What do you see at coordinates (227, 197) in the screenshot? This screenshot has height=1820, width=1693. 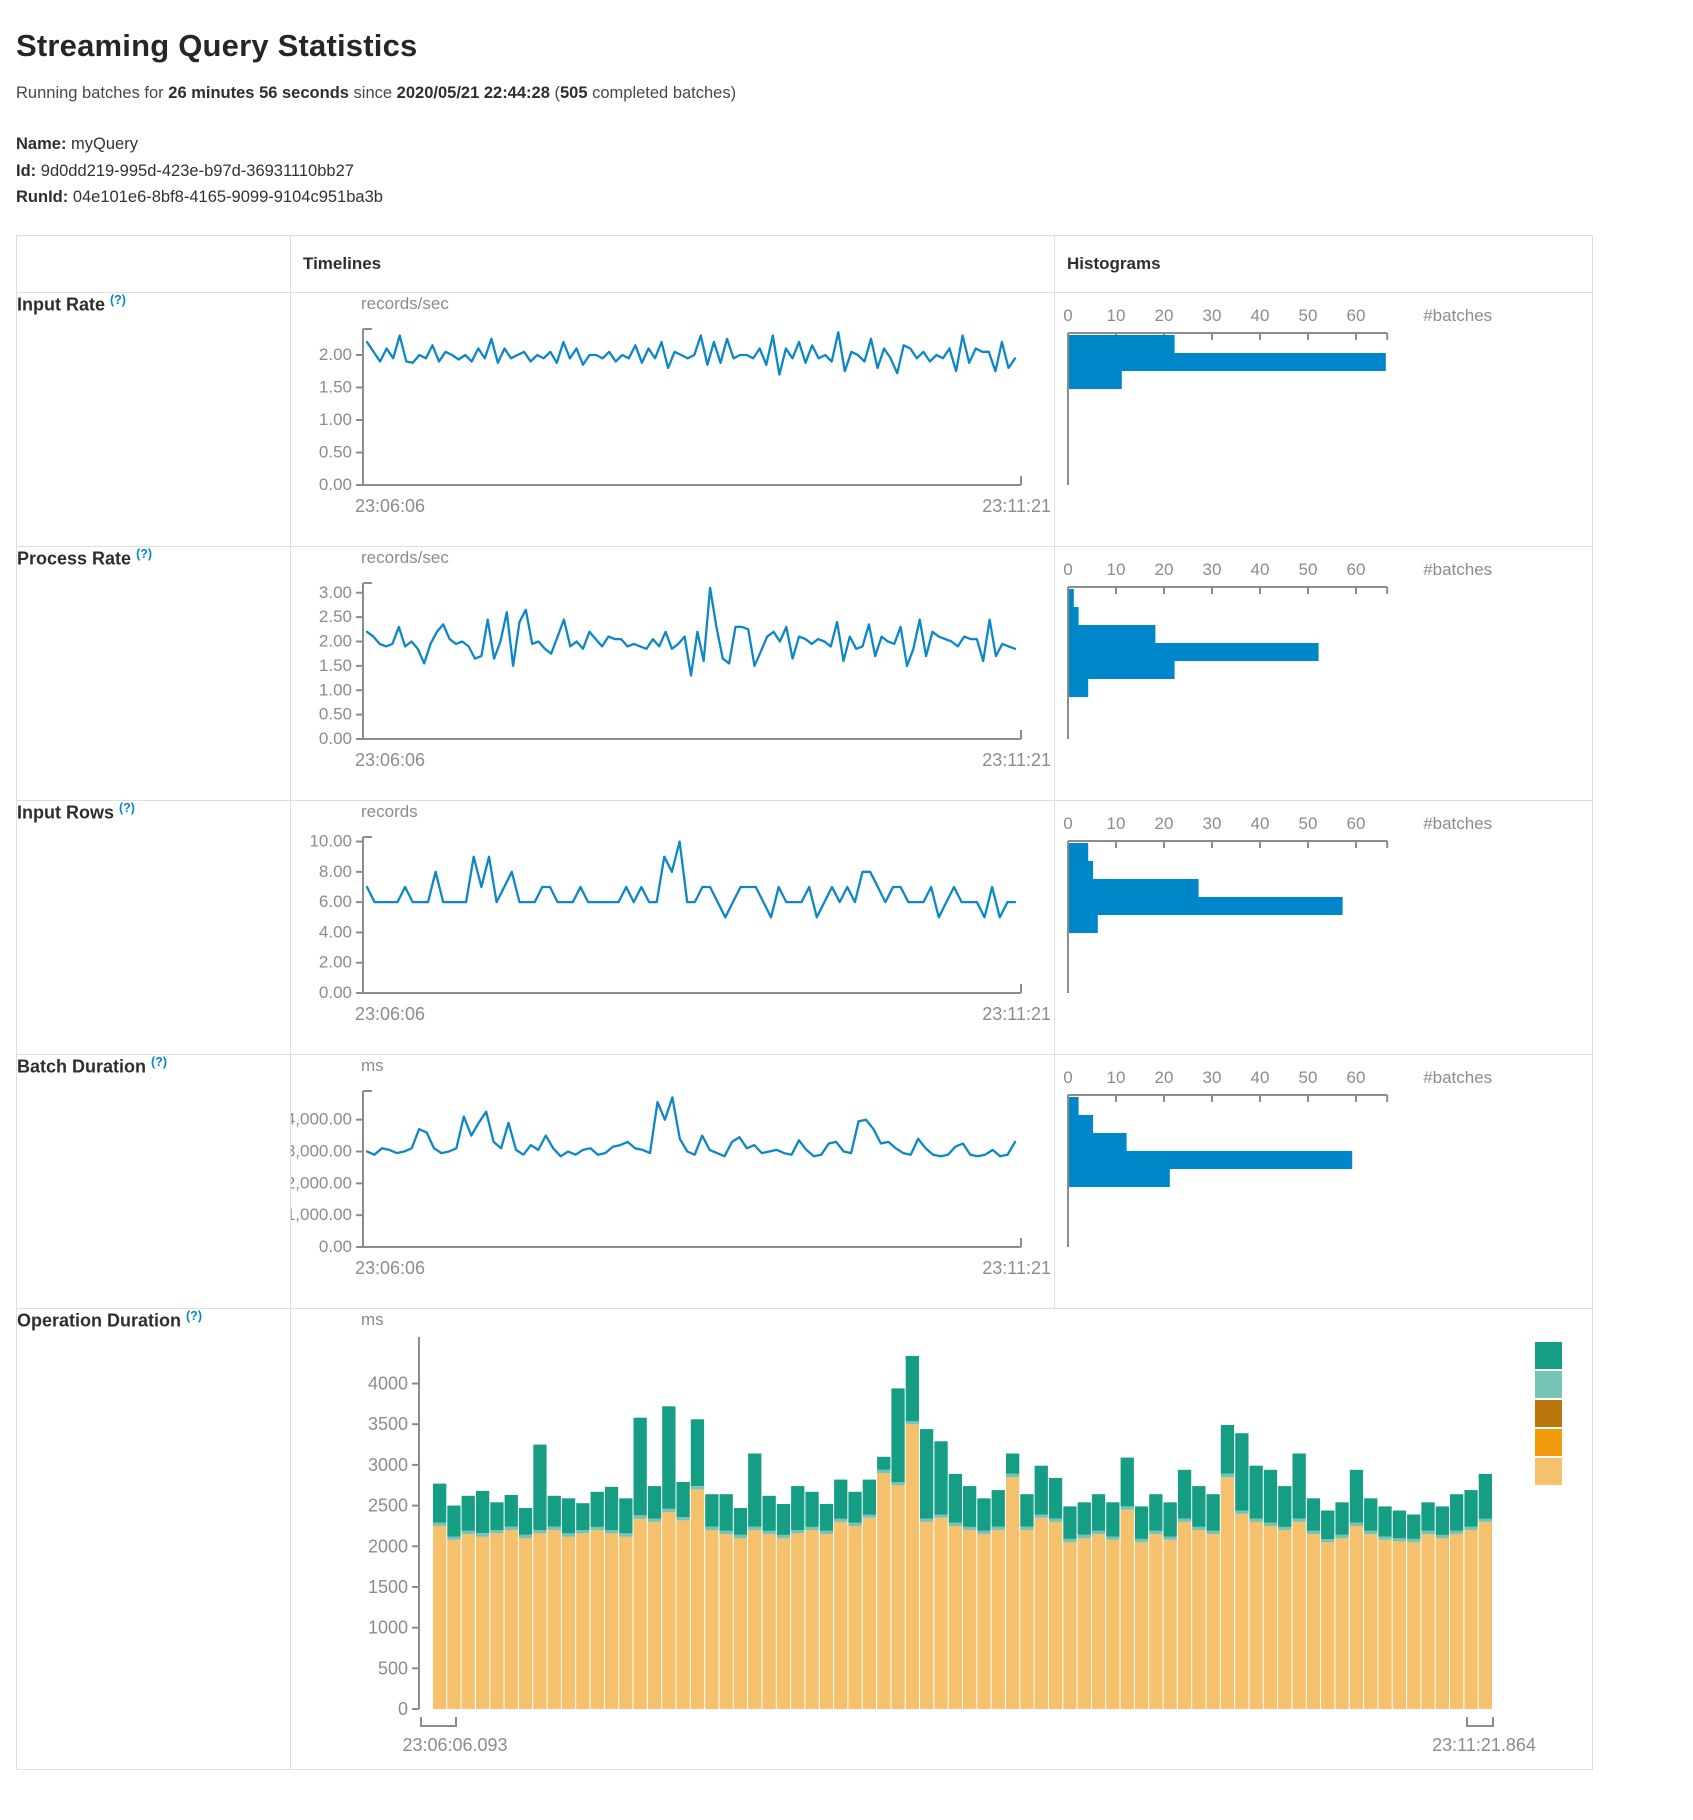 I see `query-runid-value: 04e101e6-8bf8-4165-9099-9104c951ba3b` at bounding box center [227, 197].